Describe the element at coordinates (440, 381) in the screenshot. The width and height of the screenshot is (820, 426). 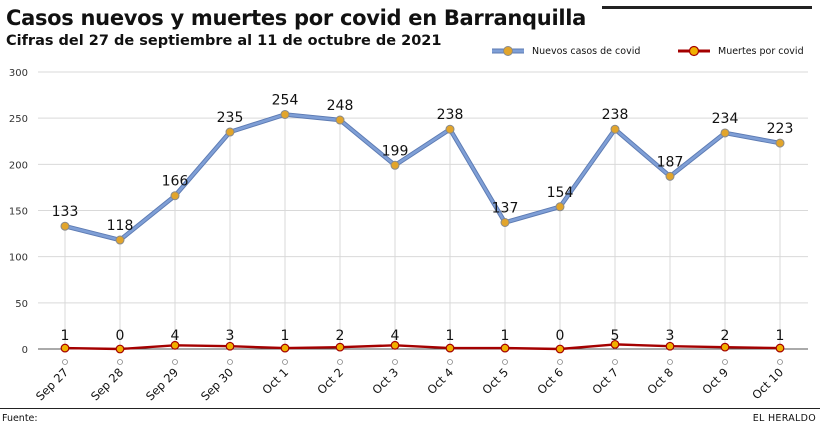
I see `x-tick-label: Oct 4` at that location.